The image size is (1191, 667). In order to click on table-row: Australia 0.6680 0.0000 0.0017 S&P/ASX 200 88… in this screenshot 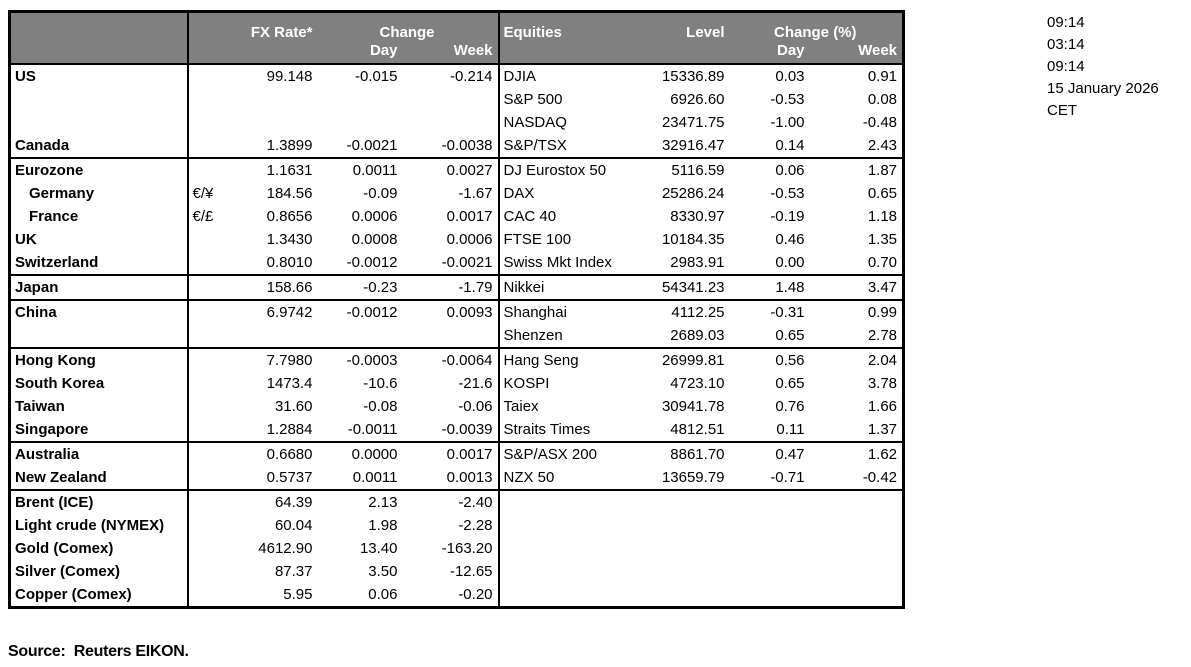, I will do `click(456, 453)`.